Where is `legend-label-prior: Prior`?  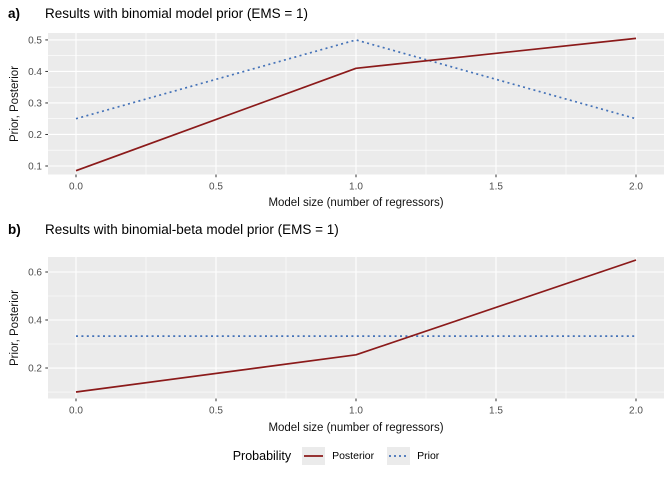
legend-label-prior: Prior is located at coordinates (428, 456).